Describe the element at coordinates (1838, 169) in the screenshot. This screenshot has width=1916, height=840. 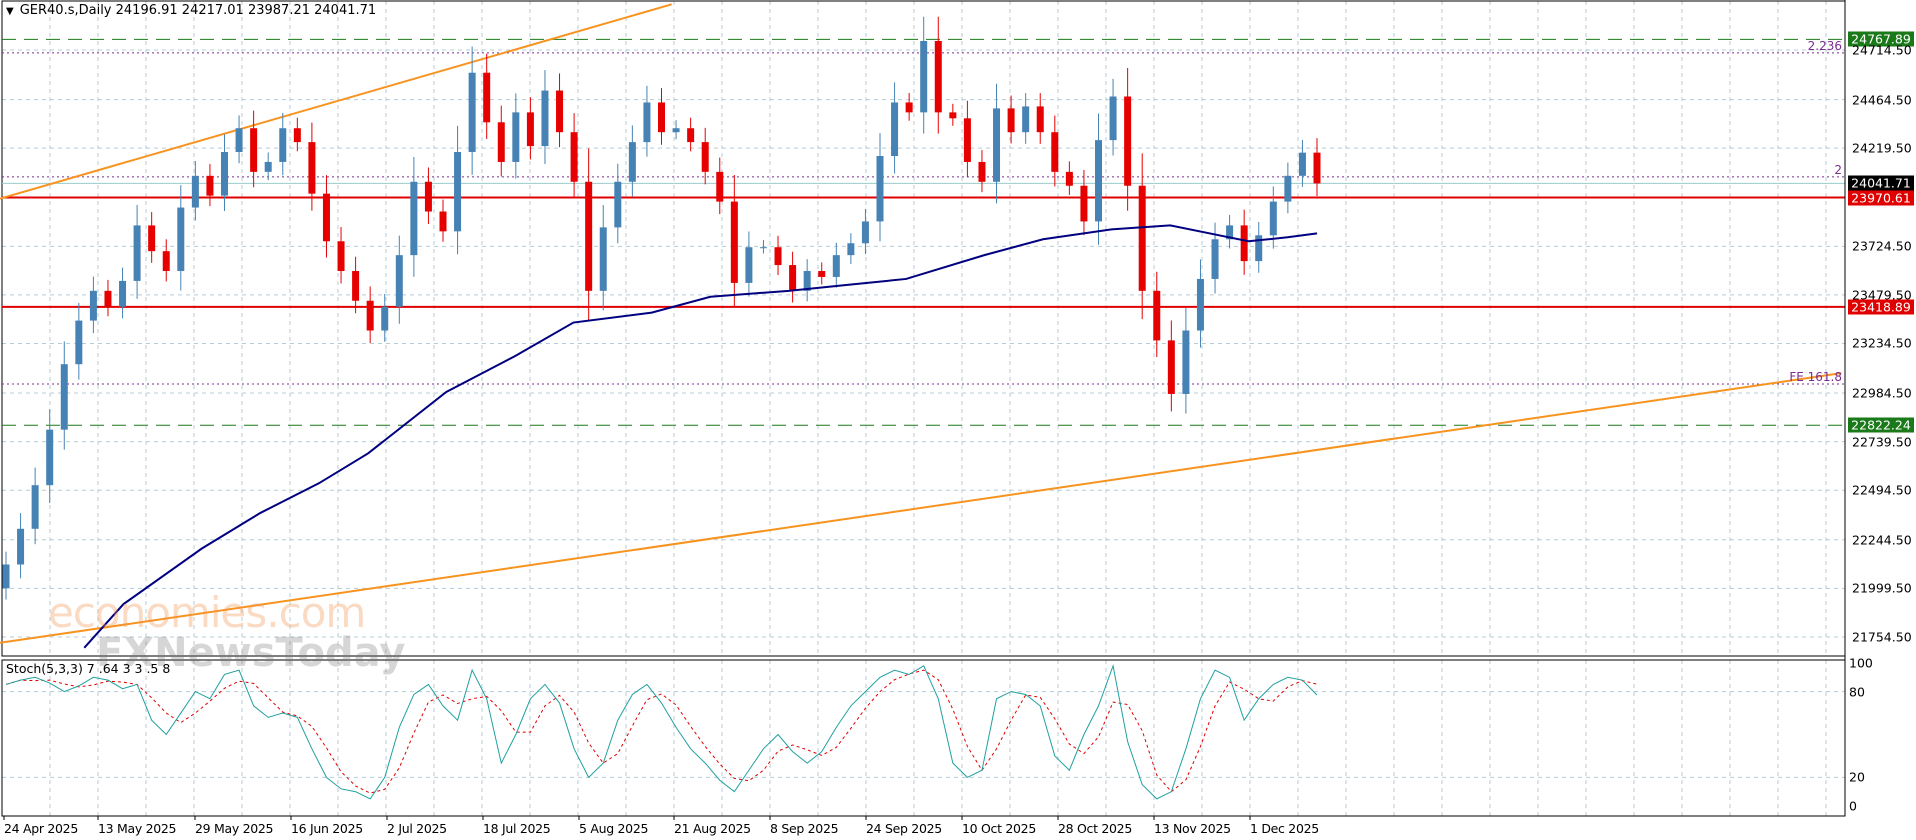
I see `fib-label: 2` at that location.